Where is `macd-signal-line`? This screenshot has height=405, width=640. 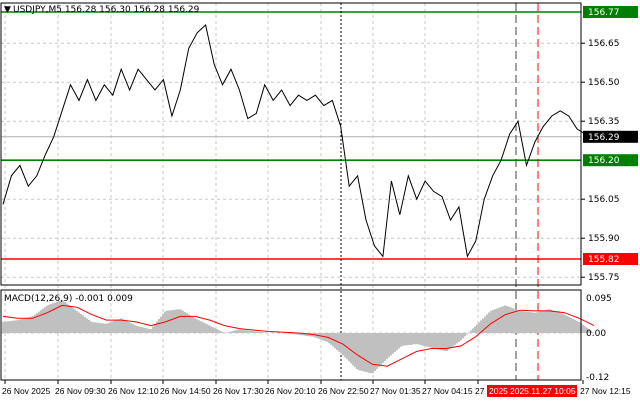 macd-signal-line is located at coordinates (298, 335).